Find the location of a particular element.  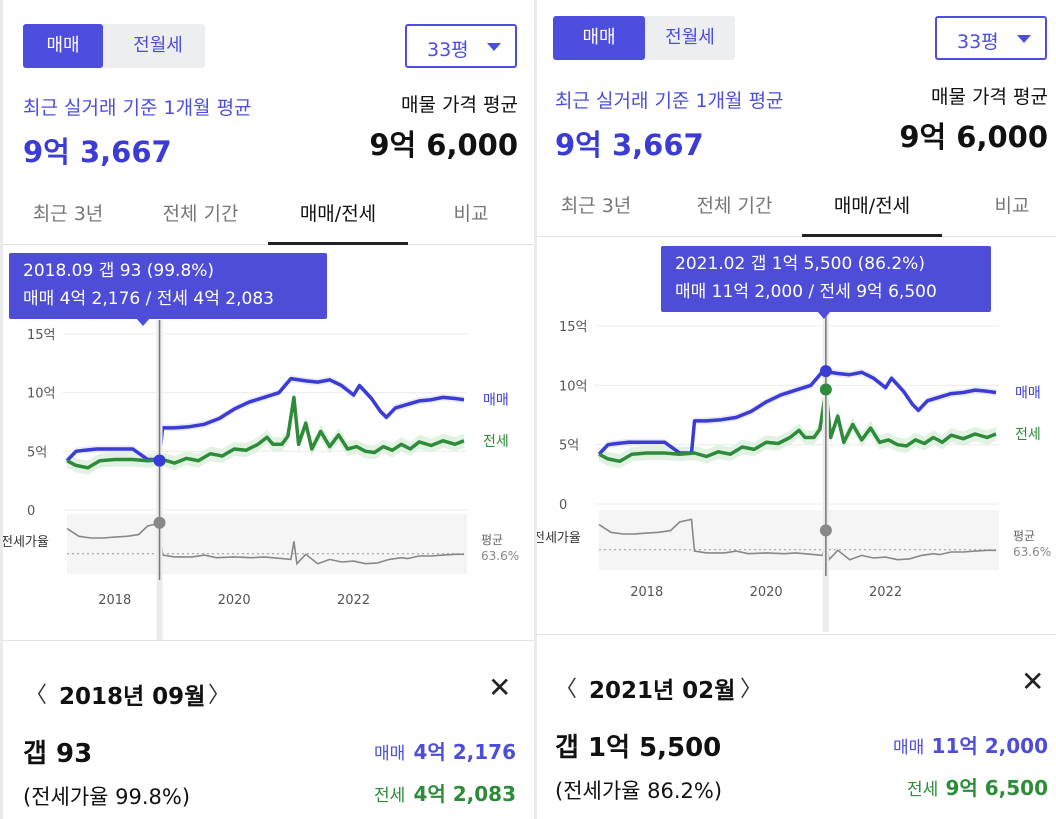

detail-date: 2018년 09월 is located at coordinates (132, 697).